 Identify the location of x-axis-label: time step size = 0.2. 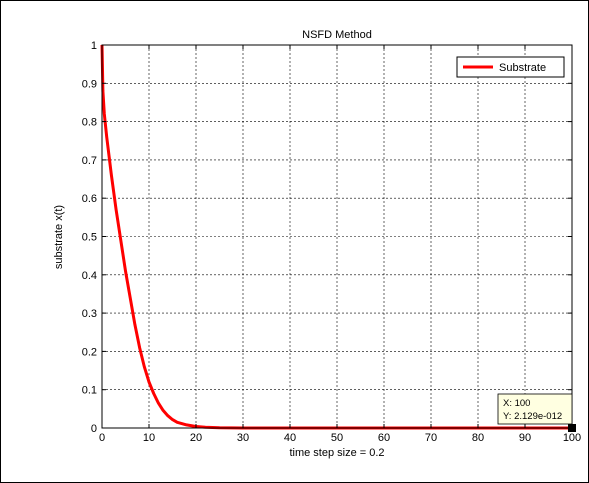
(336, 453).